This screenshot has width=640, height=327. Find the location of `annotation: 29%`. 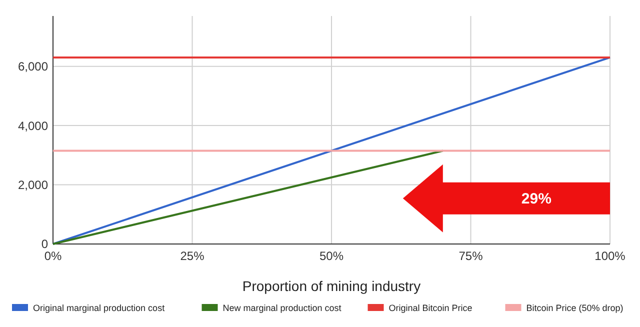

annotation: 29% is located at coordinates (536, 199).